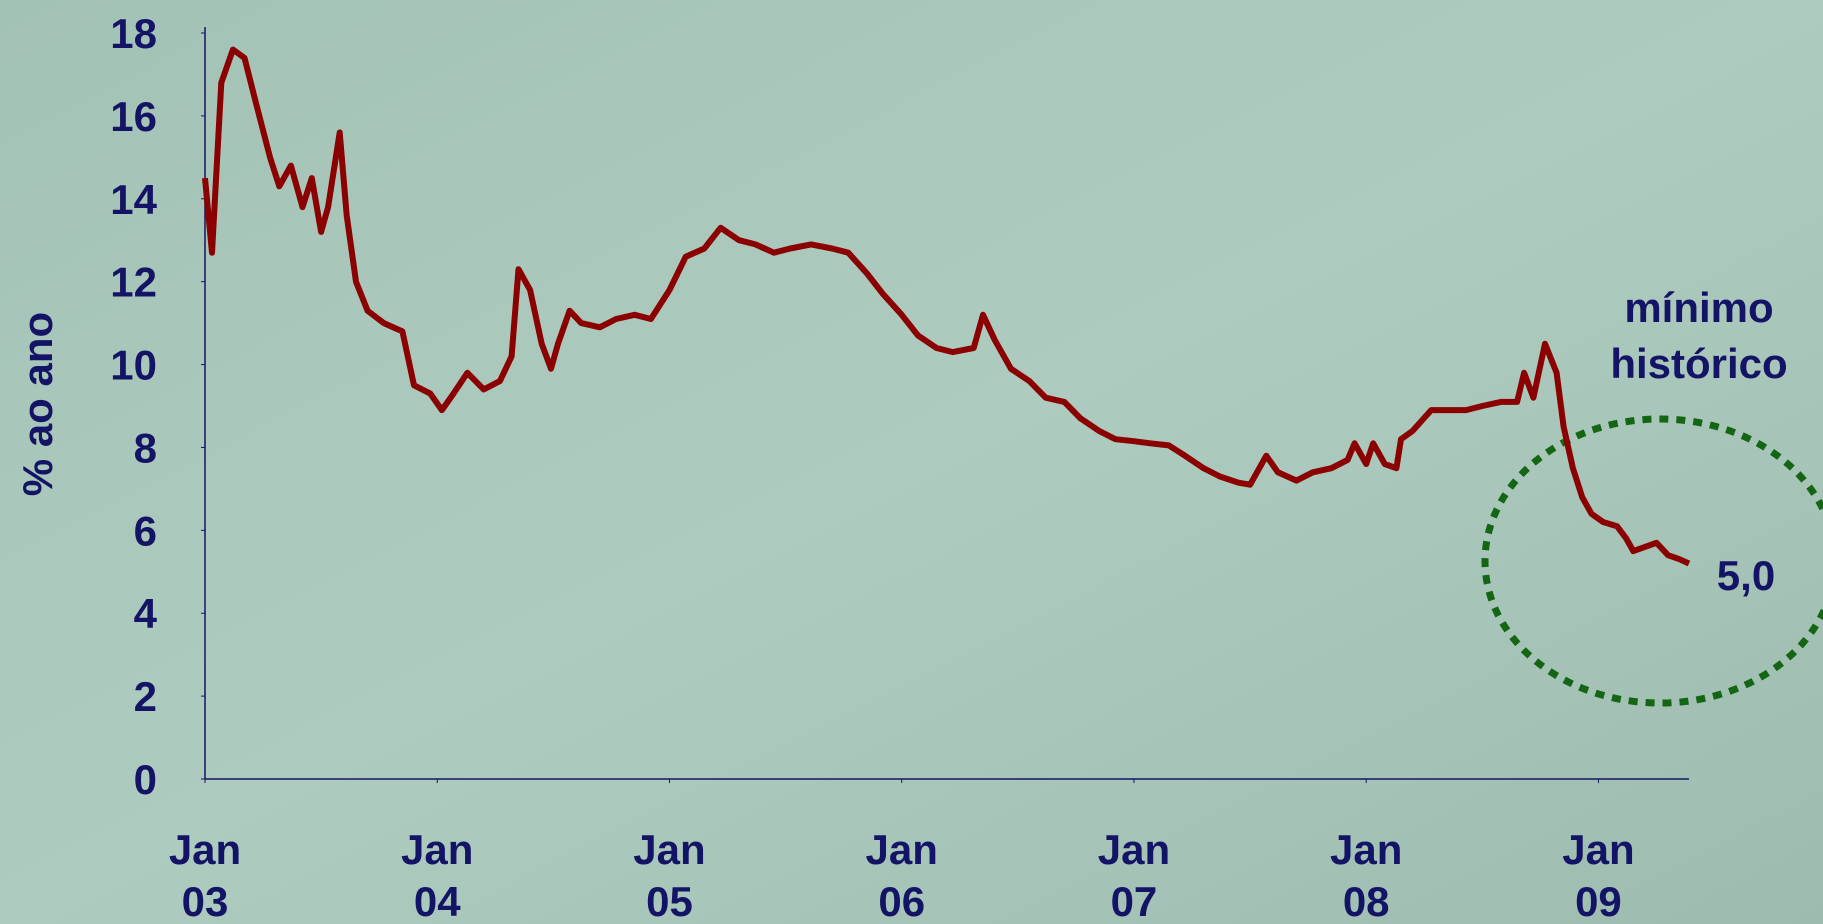  Describe the element at coordinates (669, 875) in the screenshot. I see `x-tick-label: Jan 05` at that location.